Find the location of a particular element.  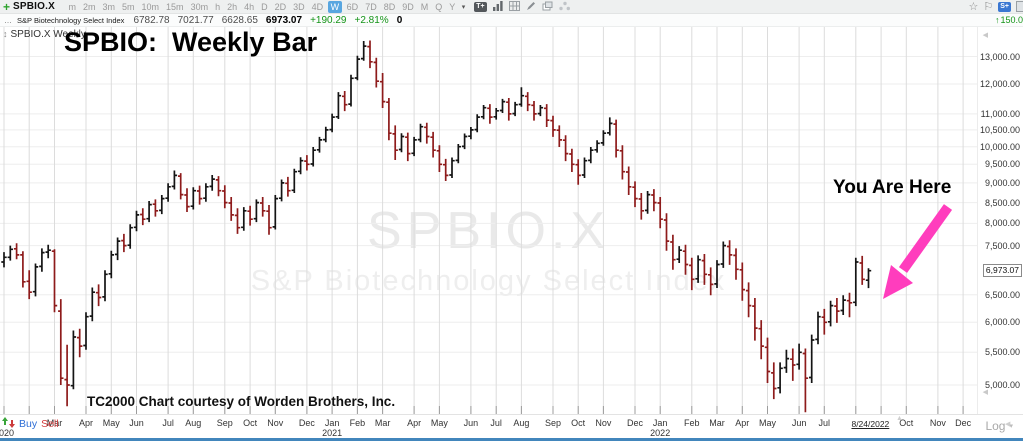

timeframe-10m: 10m is located at coordinates (150, 6).